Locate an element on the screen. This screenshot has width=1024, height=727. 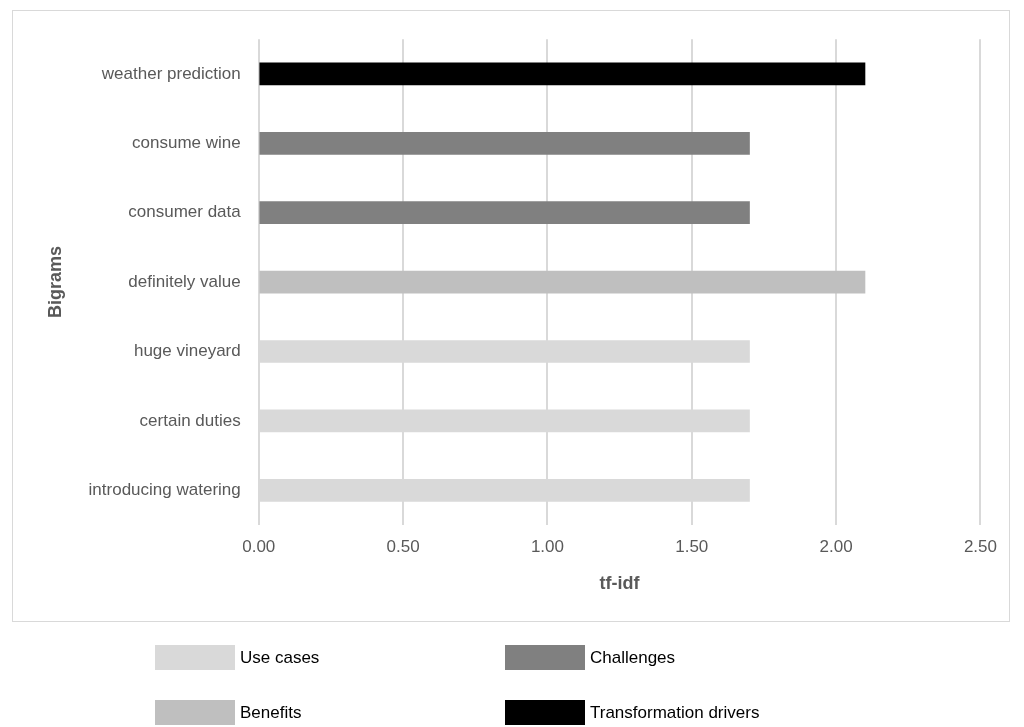
y-tick-label: huge vineyard is located at coordinates (187, 351).